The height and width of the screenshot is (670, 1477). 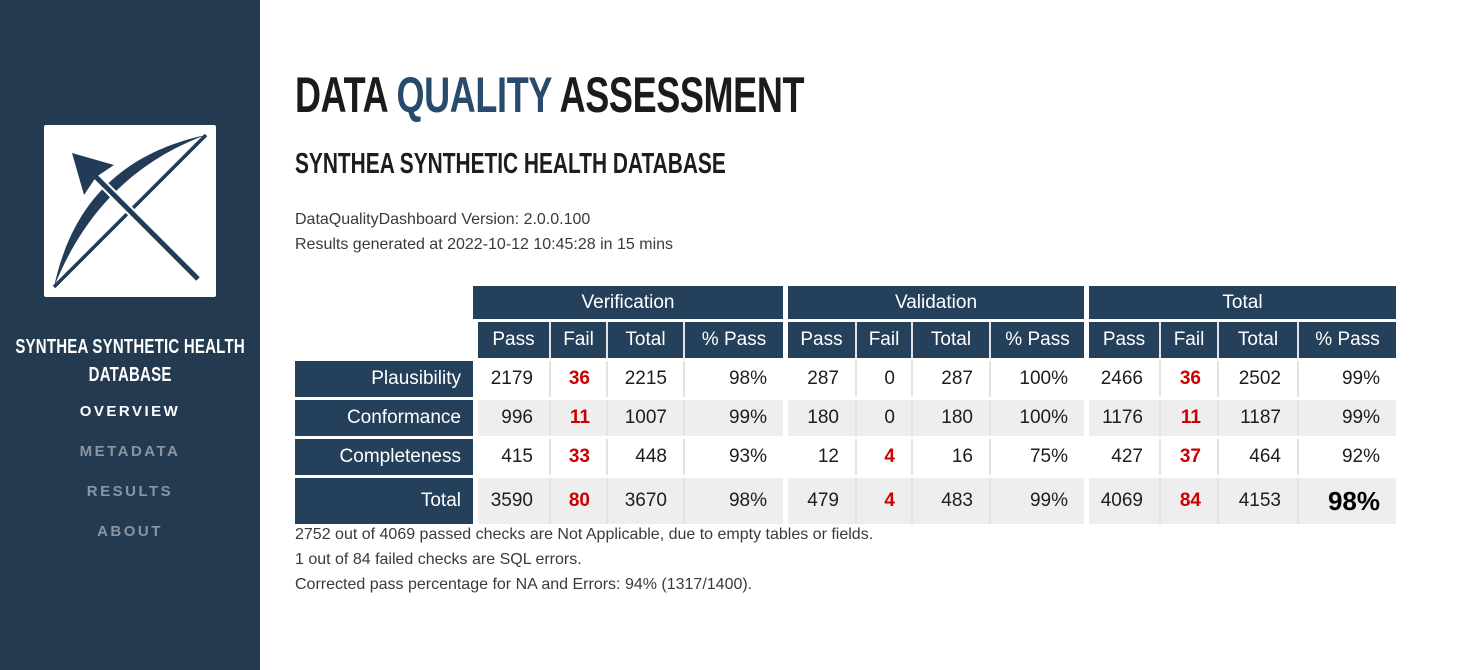 What do you see at coordinates (644, 418) in the screenshot?
I see `table-cell: 1007` at bounding box center [644, 418].